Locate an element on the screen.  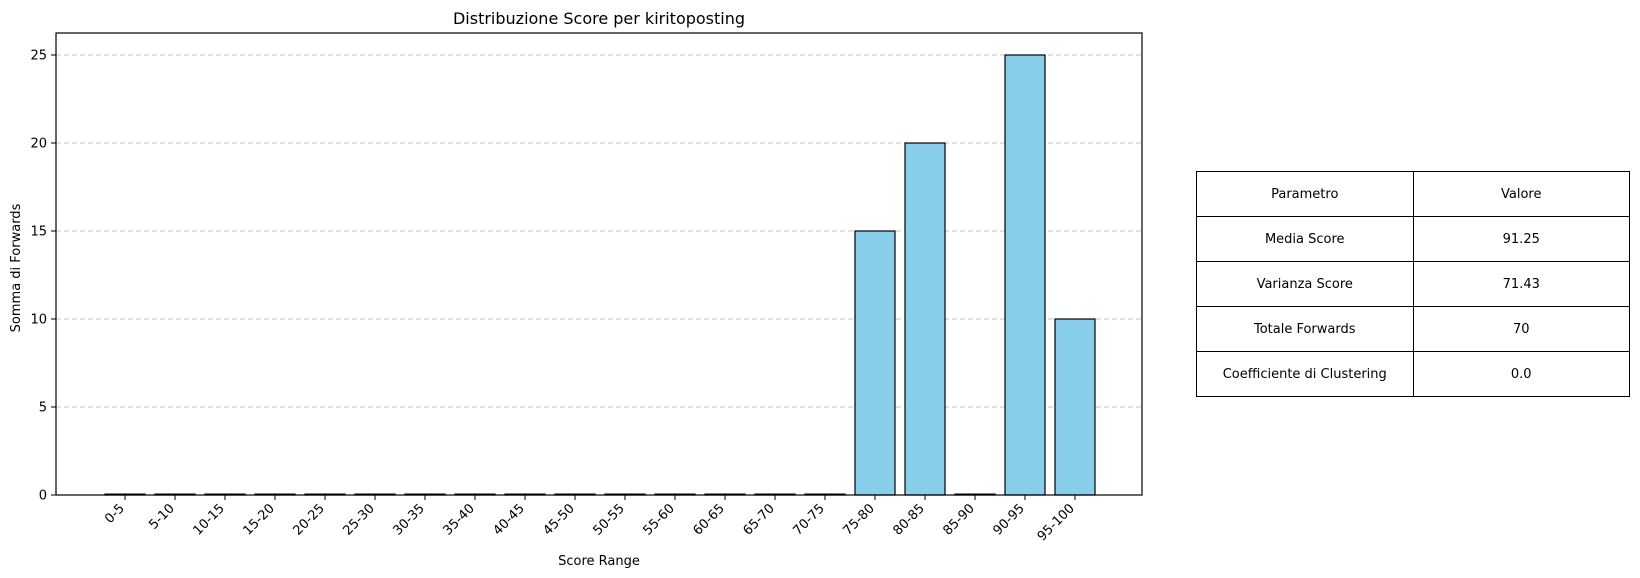
table-cell: Varianza Score is located at coordinates (1305, 284).